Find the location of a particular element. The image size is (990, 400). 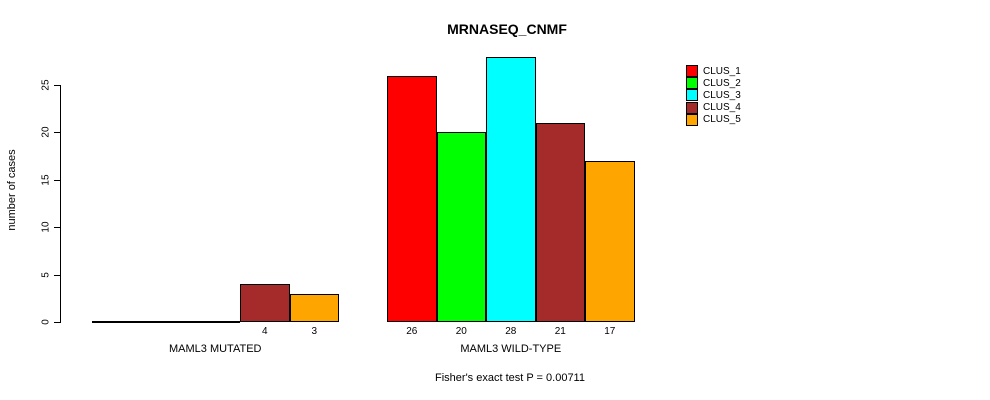

bar-value-label: 21 is located at coordinates (560, 331).